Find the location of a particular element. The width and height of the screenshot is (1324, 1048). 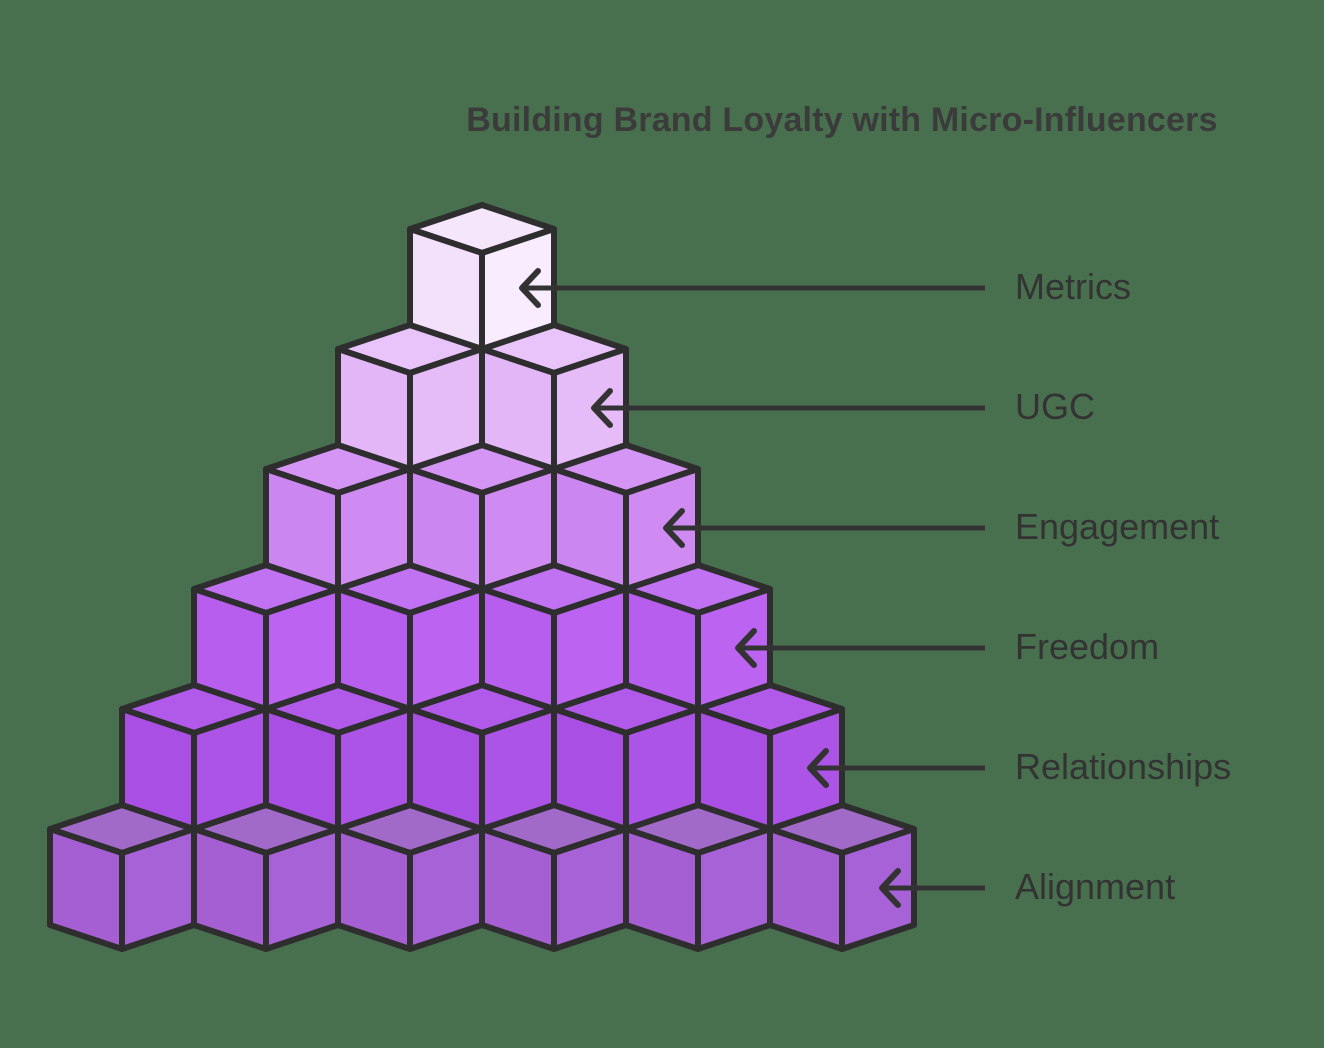

pyramid-row-engagement is located at coordinates (482, 517).